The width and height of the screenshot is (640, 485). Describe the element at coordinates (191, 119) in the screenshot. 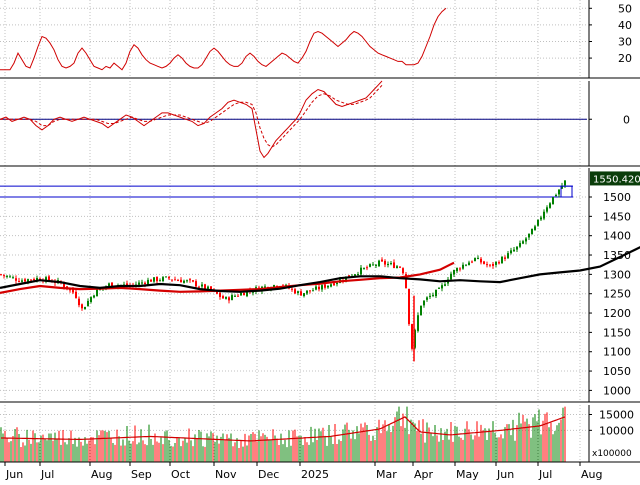

I see `macd-line` at that location.